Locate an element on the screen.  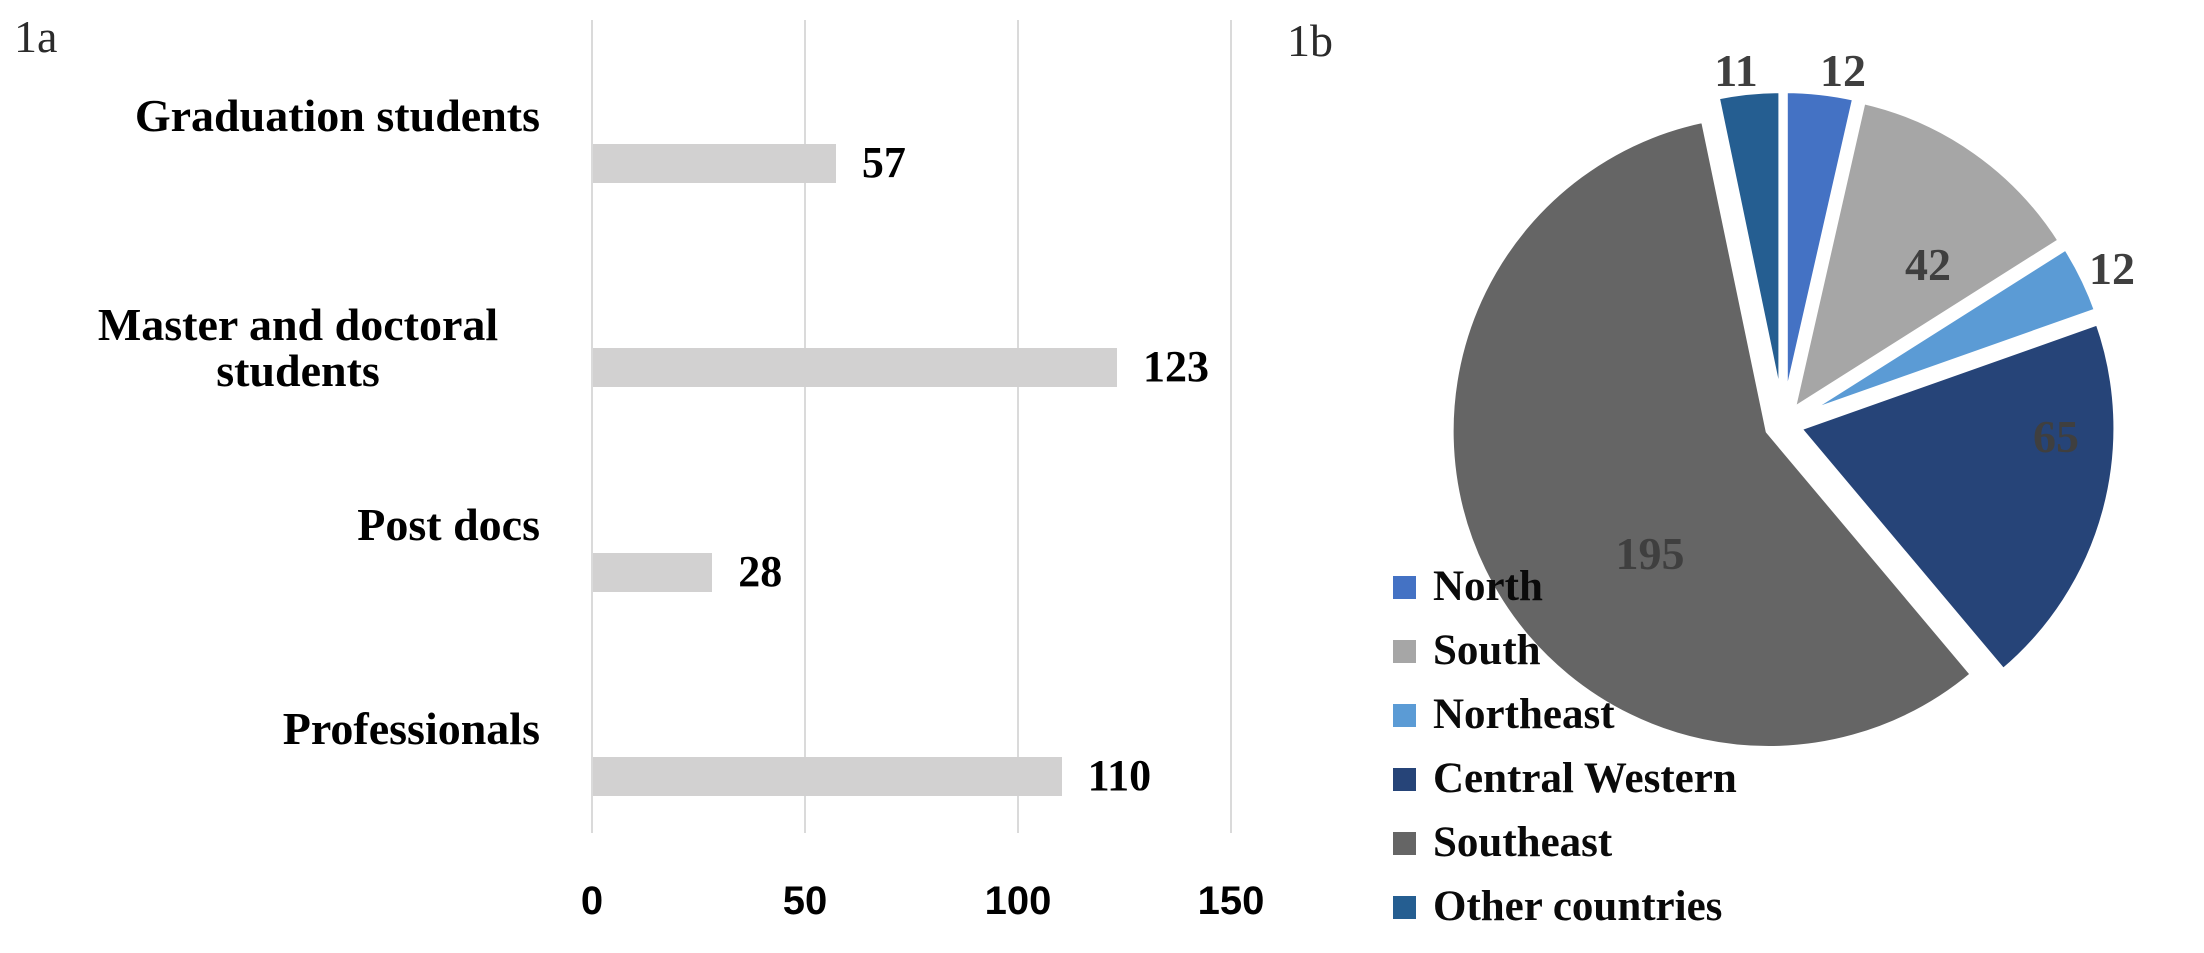
legend-label: Southeast is located at coordinates (1523, 842).